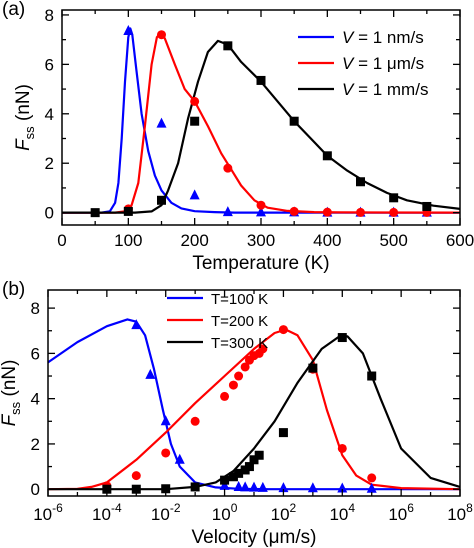 The image size is (474, 548). I want to click on x-tick-exponent: 6, so click(410, 508).